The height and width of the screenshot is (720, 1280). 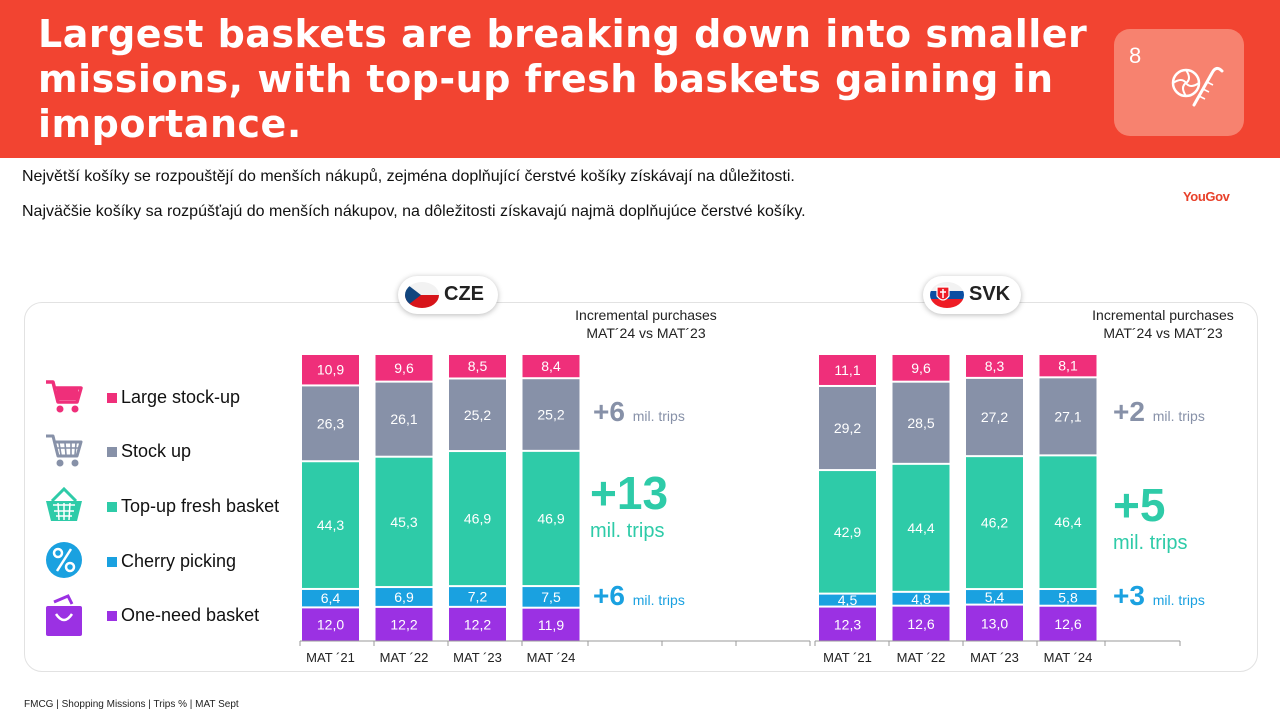 I want to click on data-label: 12,3, so click(x=847, y=624).